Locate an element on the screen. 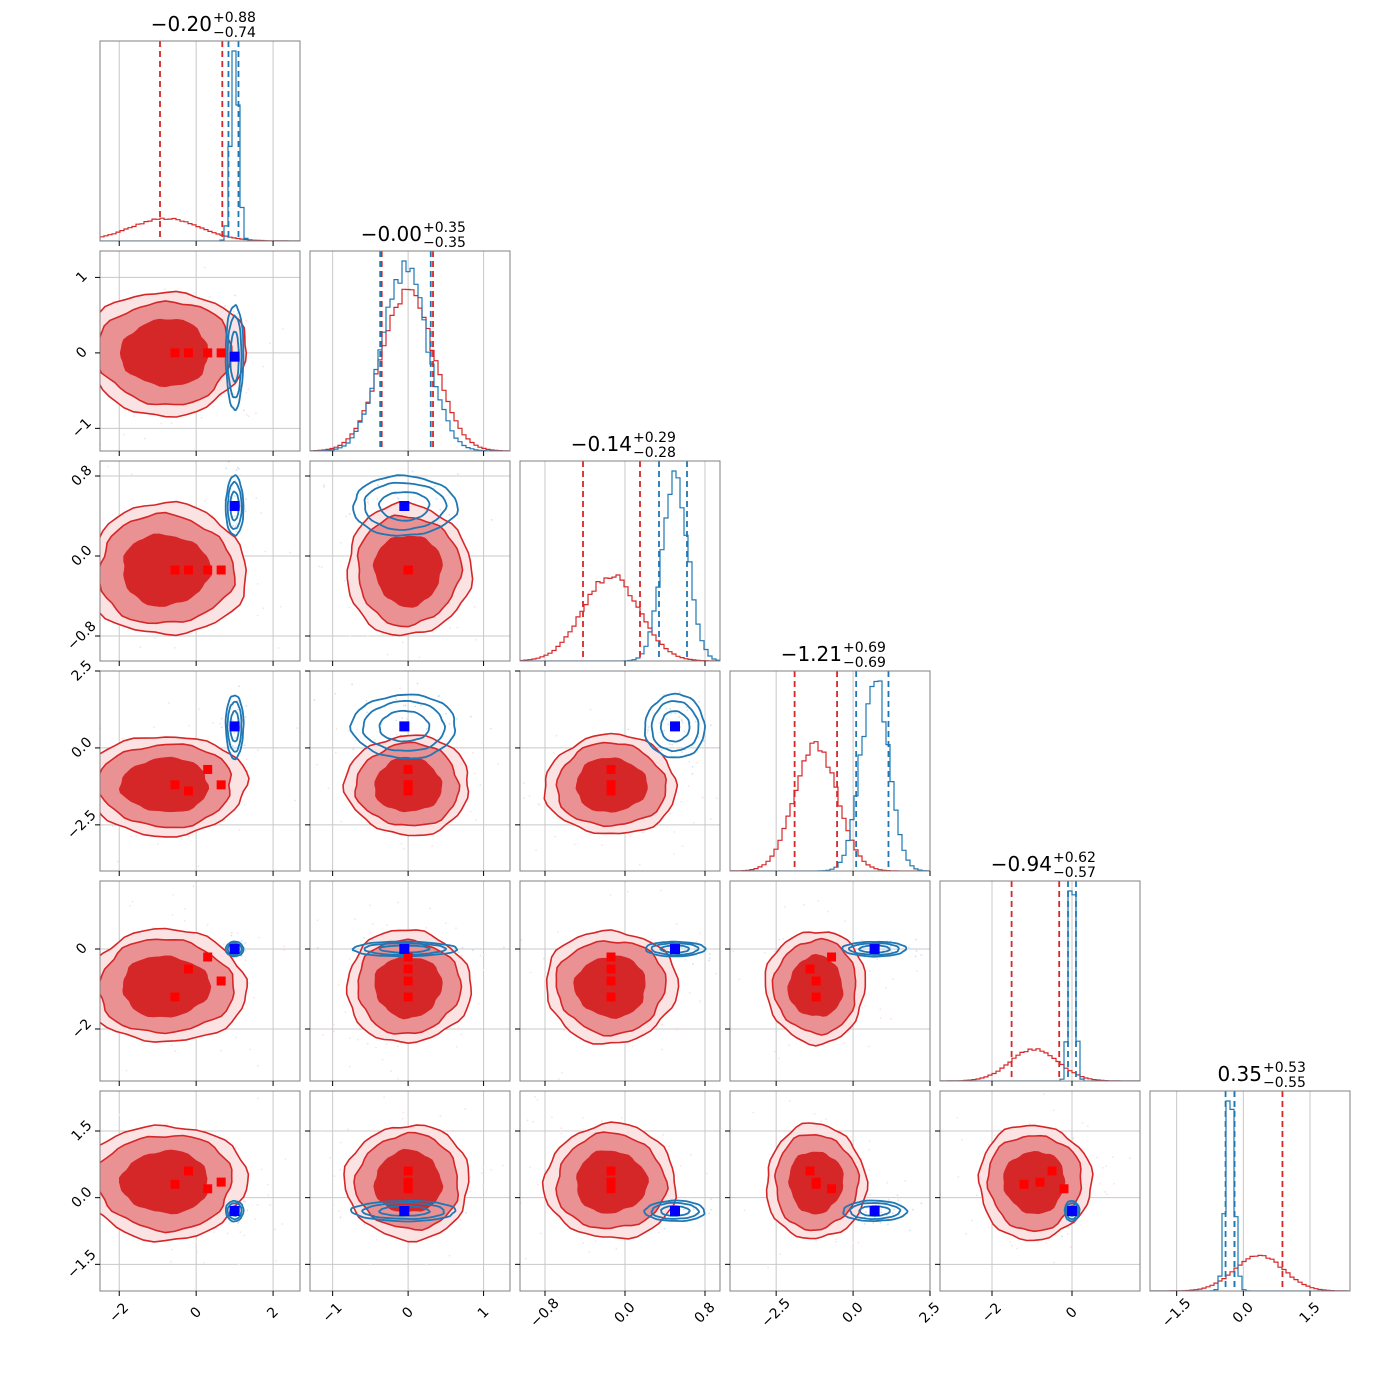 This screenshot has height=1390, width=1390. y-tick-label: 2.5 is located at coordinates (81, 670).